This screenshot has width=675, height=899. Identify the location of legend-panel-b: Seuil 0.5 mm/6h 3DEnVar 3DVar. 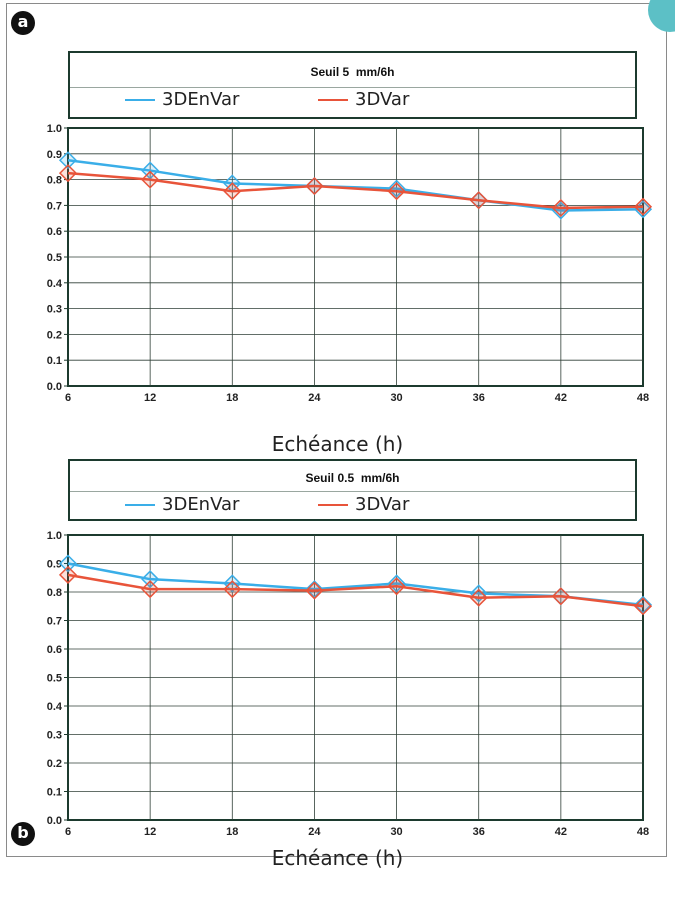
(352, 490).